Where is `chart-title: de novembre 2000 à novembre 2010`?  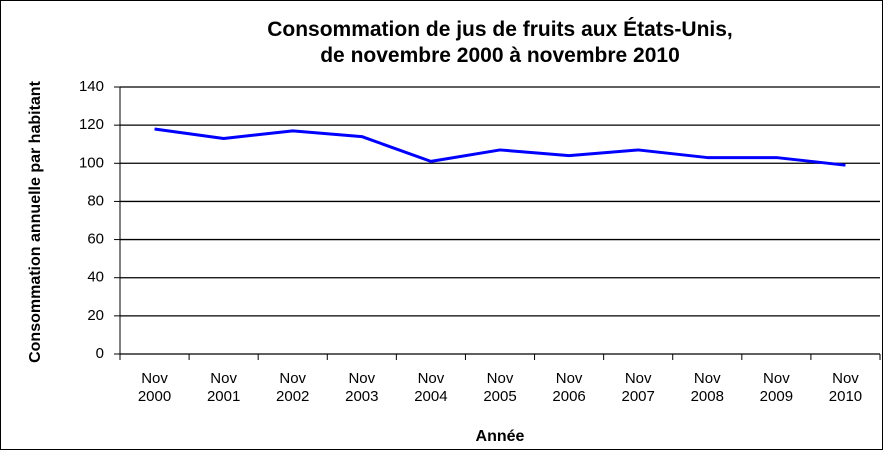 chart-title: de novembre 2000 à novembre 2010 is located at coordinates (500, 55).